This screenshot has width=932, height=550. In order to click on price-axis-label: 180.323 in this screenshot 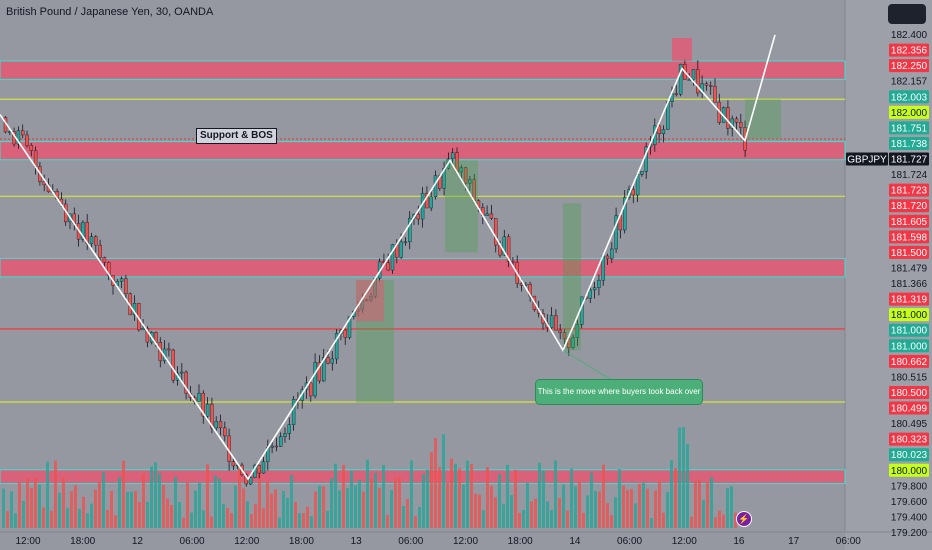, I will do `click(909, 440)`.